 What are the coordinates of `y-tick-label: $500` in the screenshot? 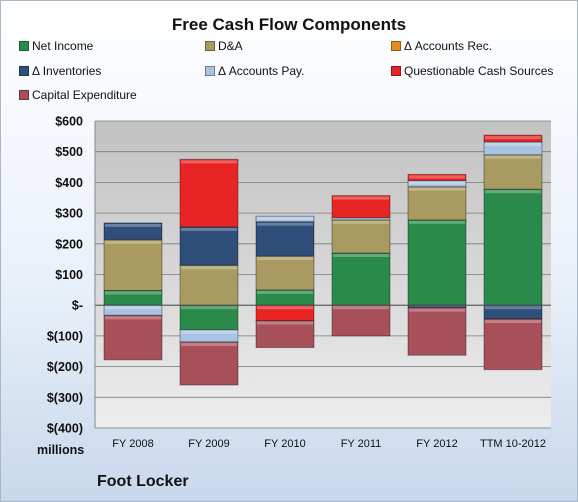 It's located at (69, 152).